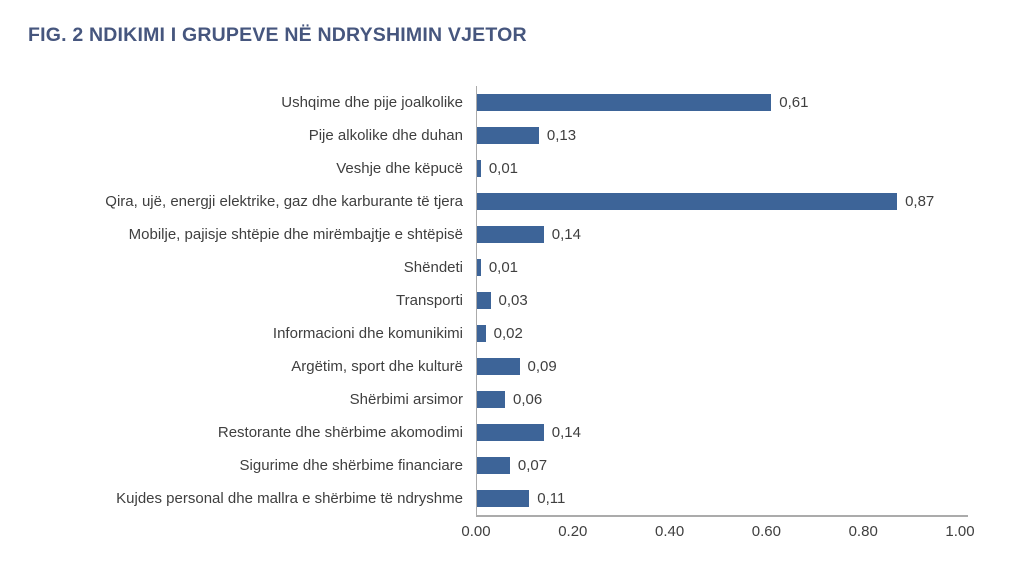 Image resolution: width=1024 pixels, height=580 pixels. I want to click on x-axis-tick-label: 0.60, so click(766, 531).